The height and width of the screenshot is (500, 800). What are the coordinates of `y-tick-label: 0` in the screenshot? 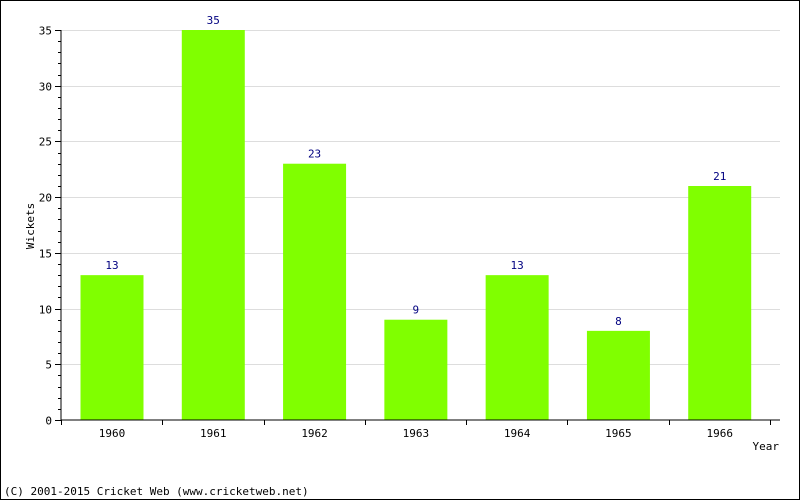 It's located at (48, 421).